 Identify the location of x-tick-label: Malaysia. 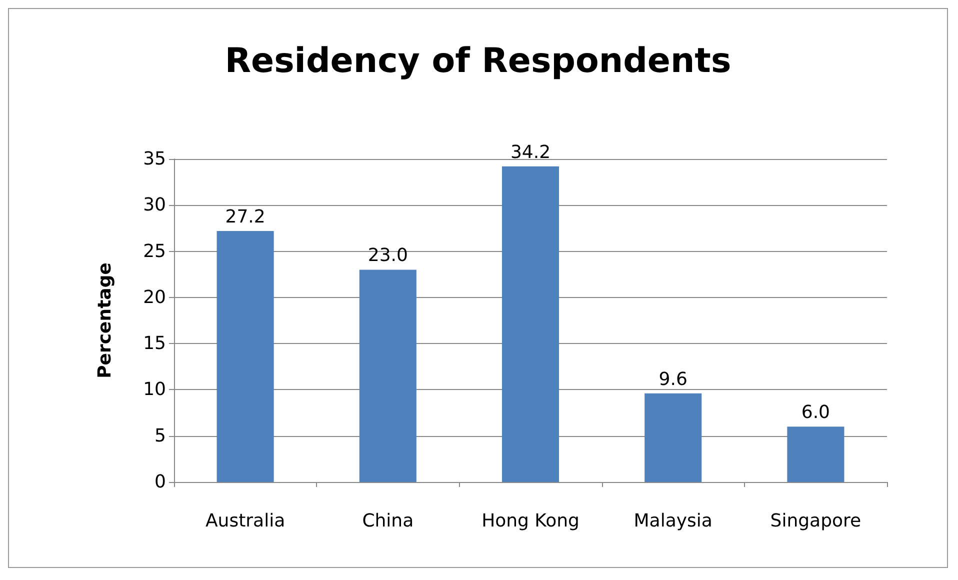
(673, 521).